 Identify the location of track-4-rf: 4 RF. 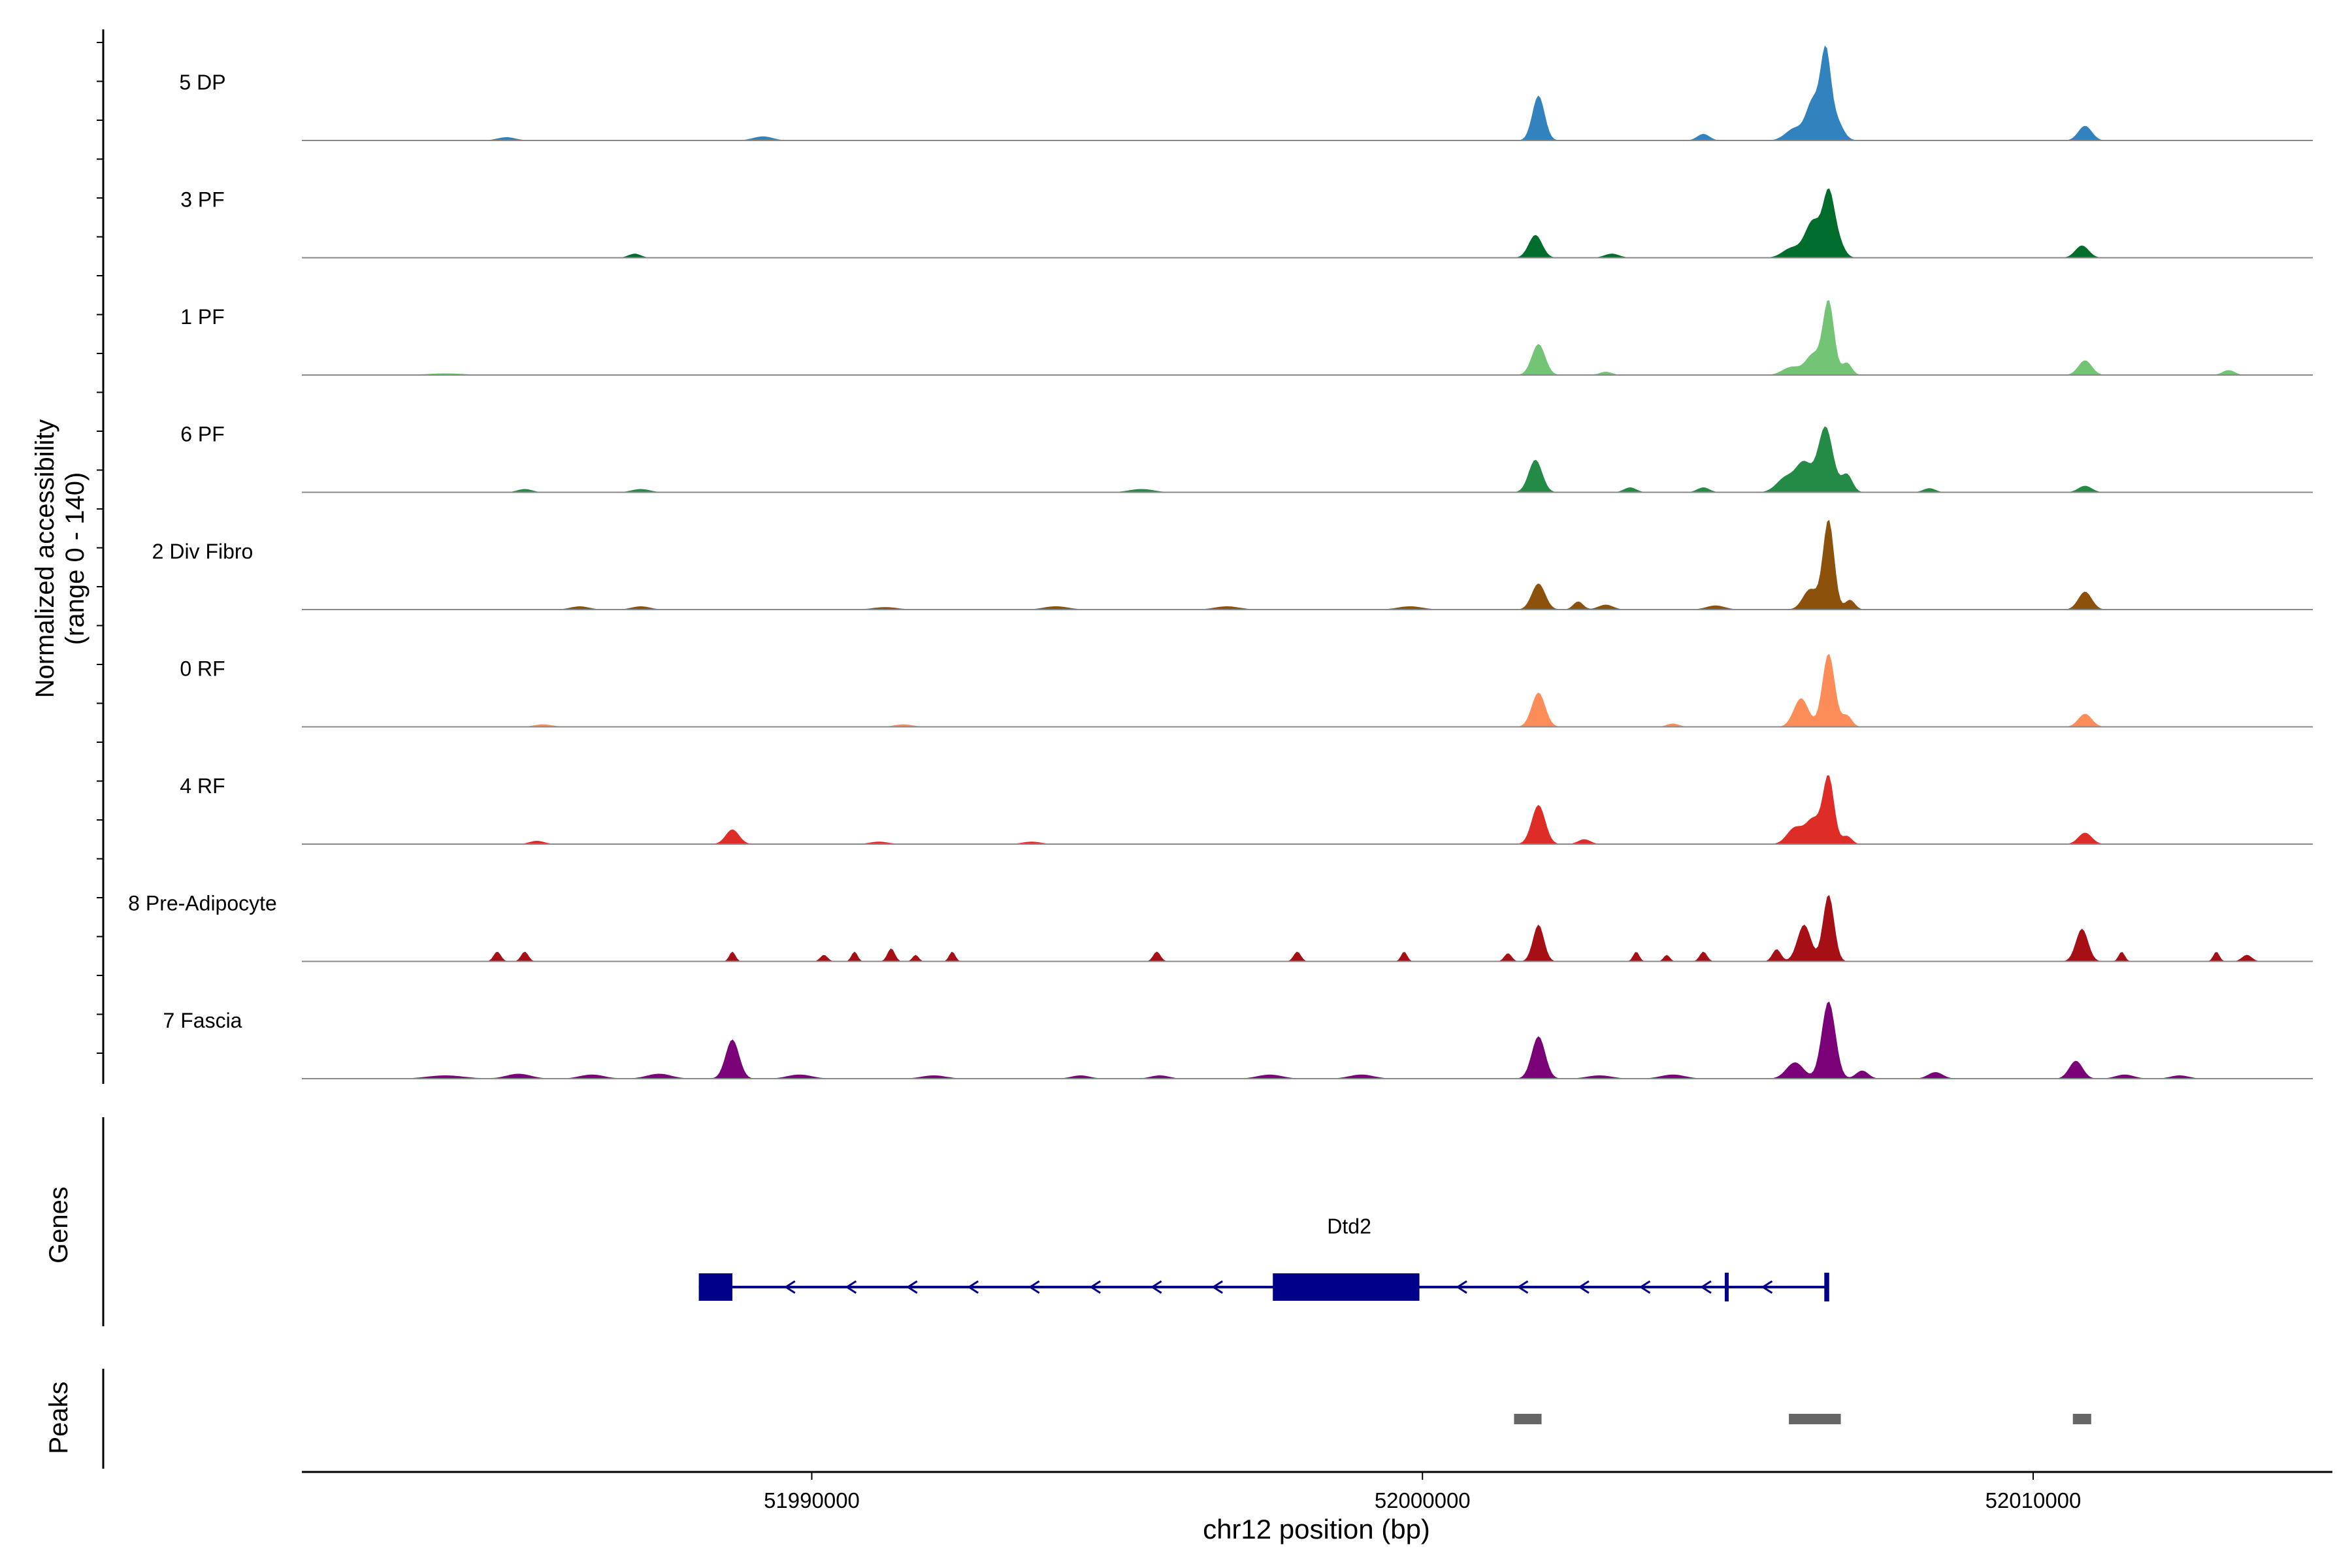
(1256, 809).